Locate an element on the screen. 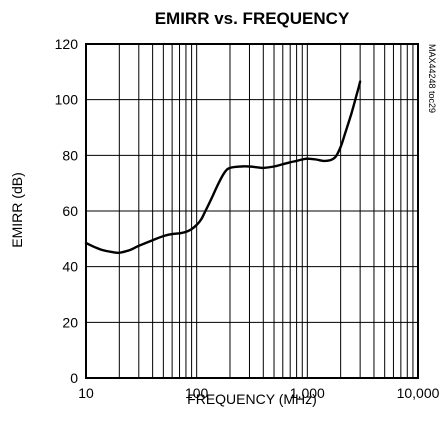  y-tick-label: 40 is located at coordinates (70, 267).